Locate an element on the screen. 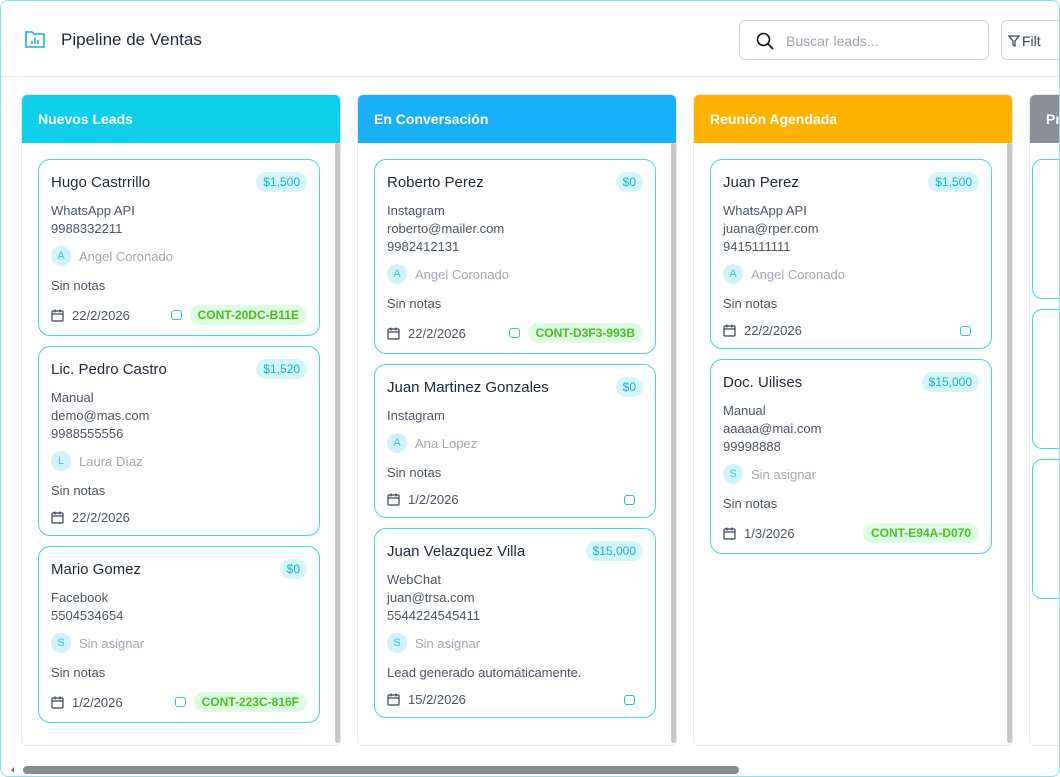 Image resolution: width=1060 pixels, height=777 pixels. lead-detail: roberto@mailer.com is located at coordinates (446, 228).